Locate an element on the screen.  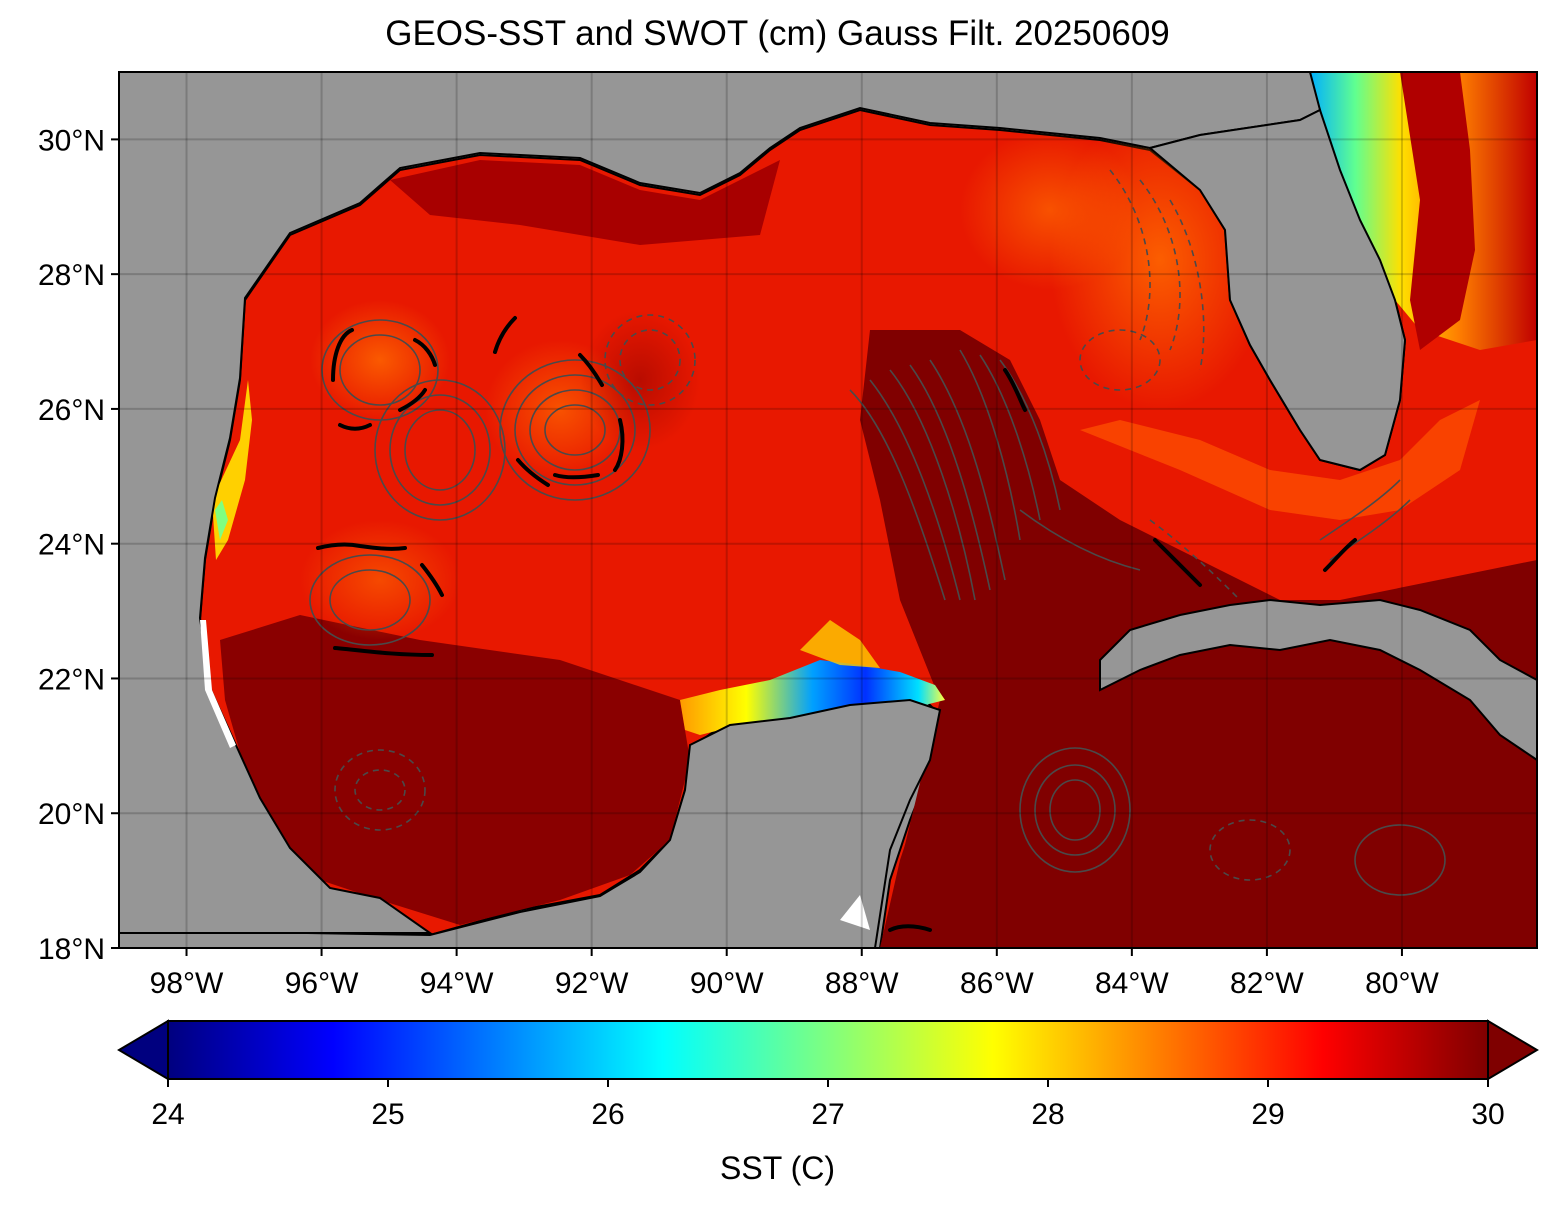
swath-contours-center is located at coordinates (1130, 475).